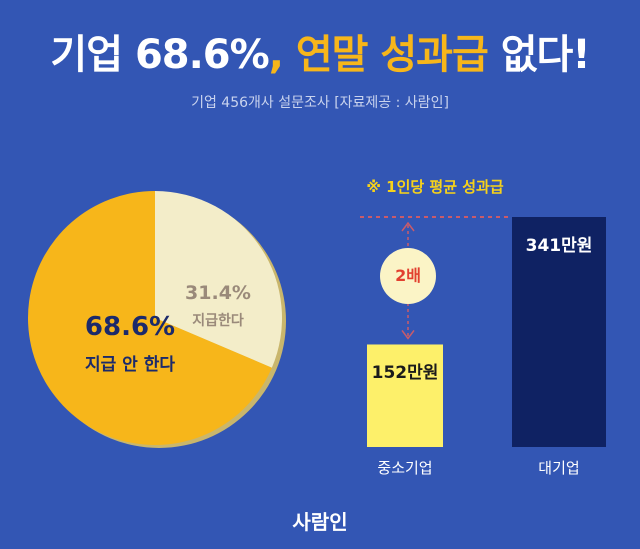 This screenshot has width=640, height=549. What do you see at coordinates (559, 332) in the screenshot?
I see `bar-large` at bounding box center [559, 332].